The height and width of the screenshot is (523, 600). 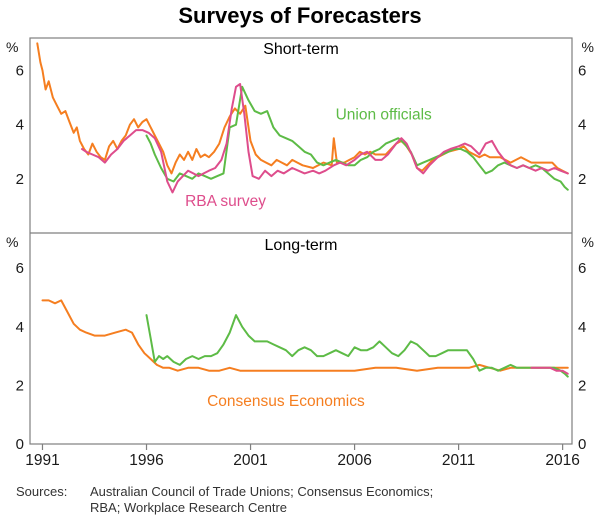 What do you see at coordinates (300, 15) in the screenshot?
I see `page-title: Surveys of Forecasters` at bounding box center [300, 15].